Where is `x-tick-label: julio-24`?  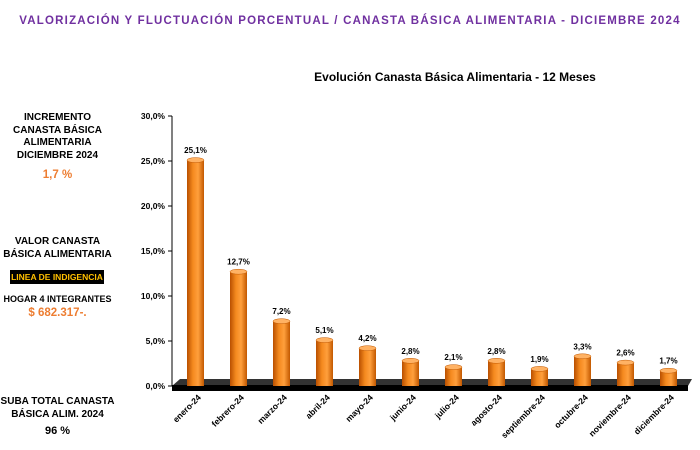 x-tick-label: julio-24 is located at coordinates (446, 406).